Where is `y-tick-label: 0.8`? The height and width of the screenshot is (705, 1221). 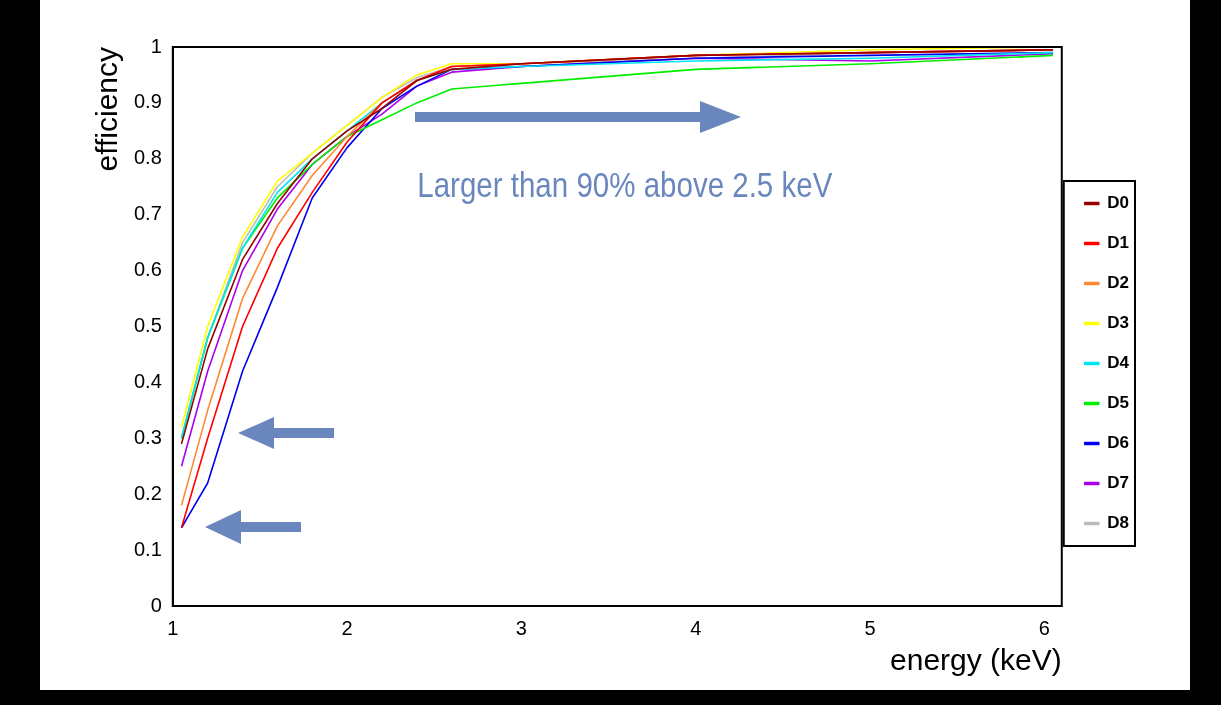 y-tick-label: 0.8 is located at coordinates (147, 157).